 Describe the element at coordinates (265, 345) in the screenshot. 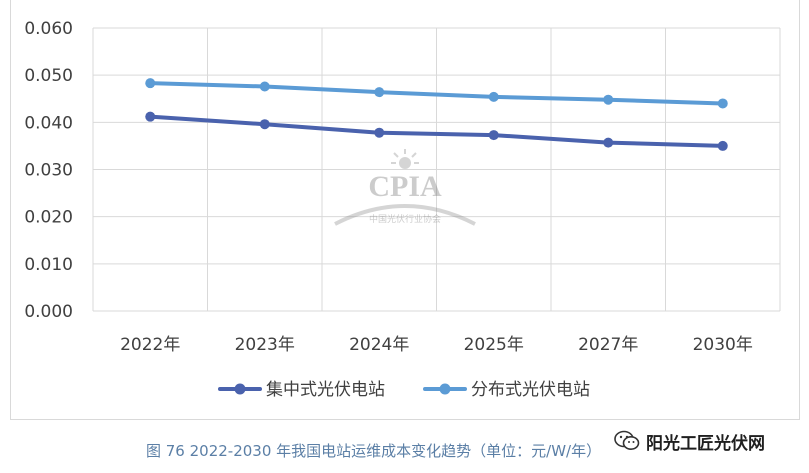

I see `x-tick-label: 2023年` at that location.